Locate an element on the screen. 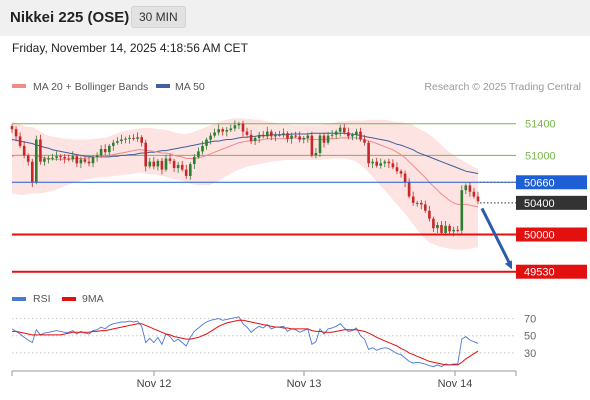  chart-header: Nikkei 225 (OSE) 30 MIN is located at coordinates (295, 18).